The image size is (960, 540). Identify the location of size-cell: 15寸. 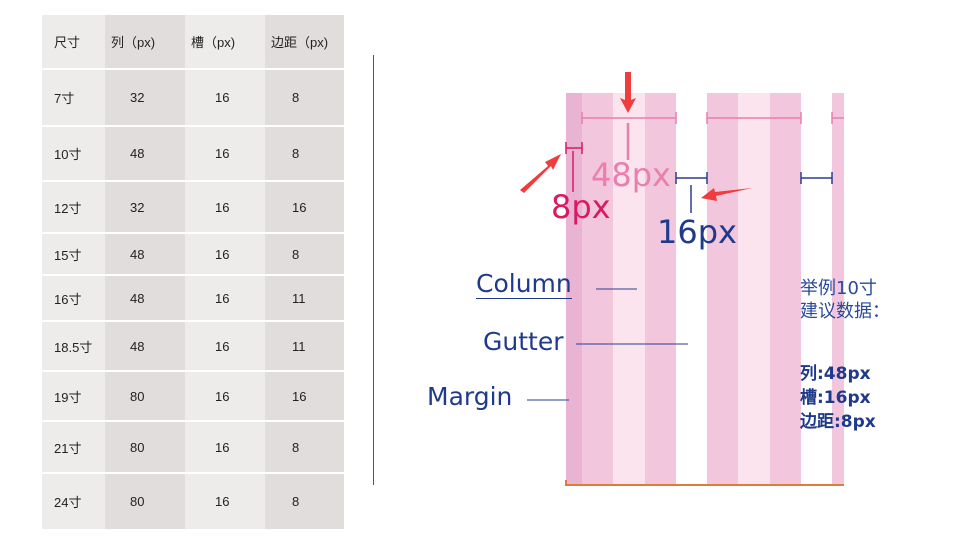
(73, 254).